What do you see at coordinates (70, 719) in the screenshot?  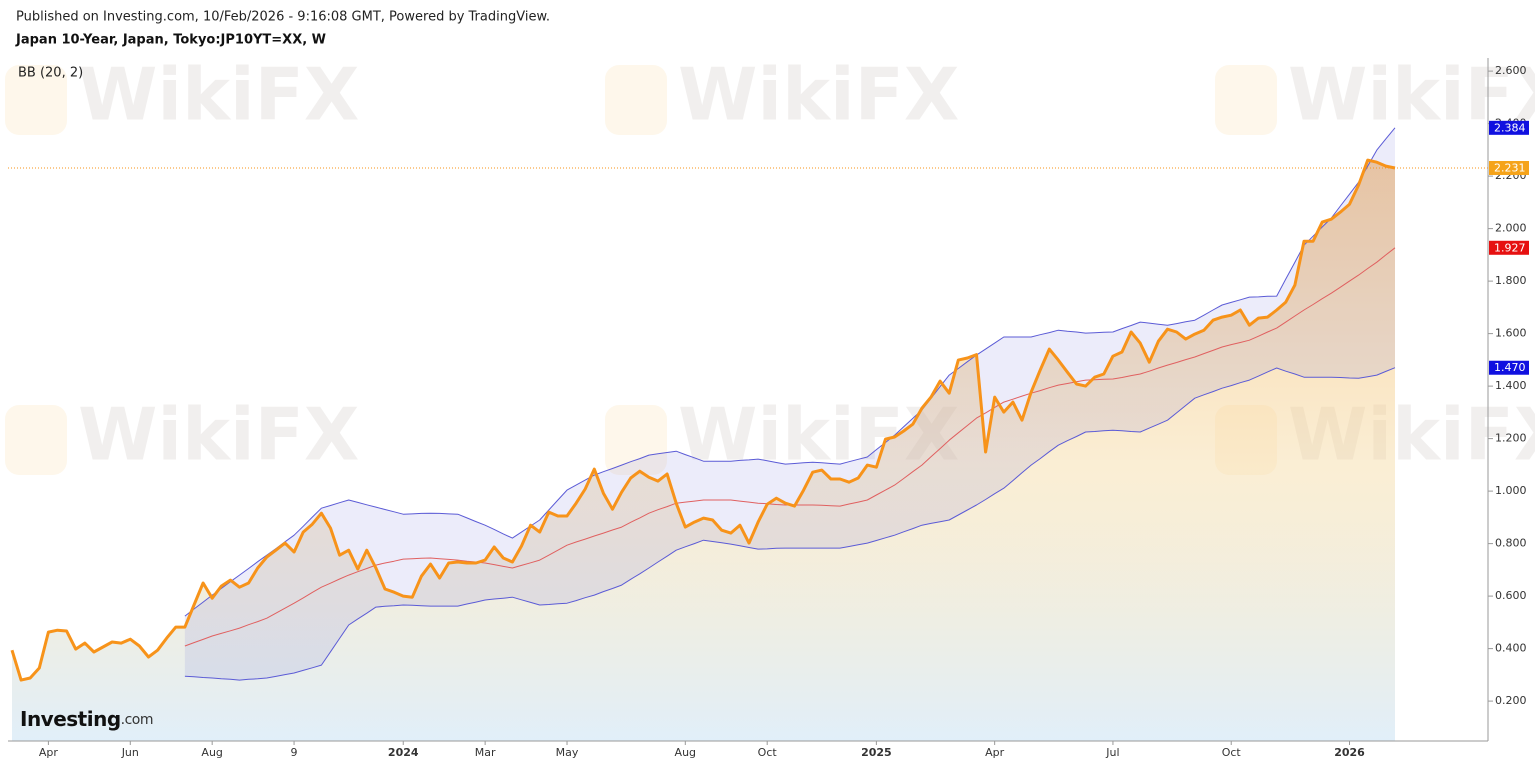 I see `logo-main: Investing` at bounding box center [70, 719].